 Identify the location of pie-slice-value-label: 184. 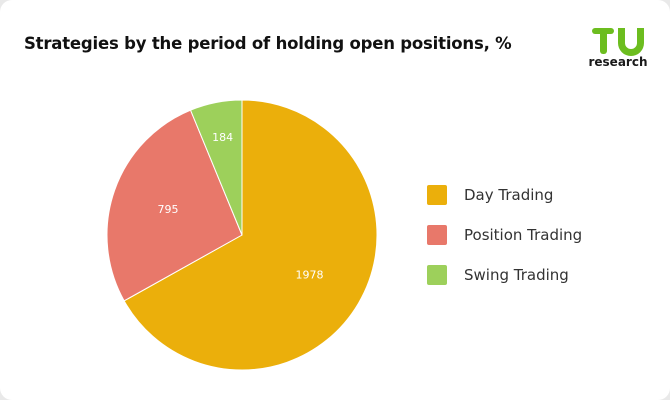
(222, 137).